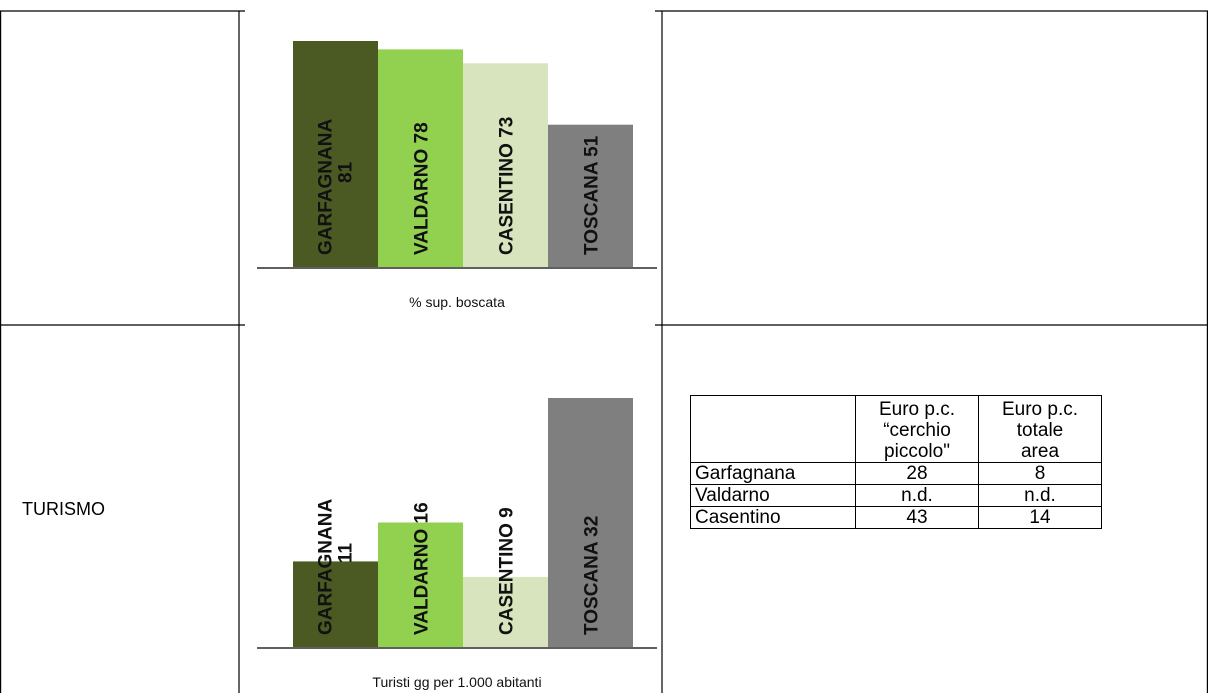 The width and height of the screenshot is (1208, 693). What do you see at coordinates (773, 517) in the screenshot?
I see `row-name: Casentino` at bounding box center [773, 517].